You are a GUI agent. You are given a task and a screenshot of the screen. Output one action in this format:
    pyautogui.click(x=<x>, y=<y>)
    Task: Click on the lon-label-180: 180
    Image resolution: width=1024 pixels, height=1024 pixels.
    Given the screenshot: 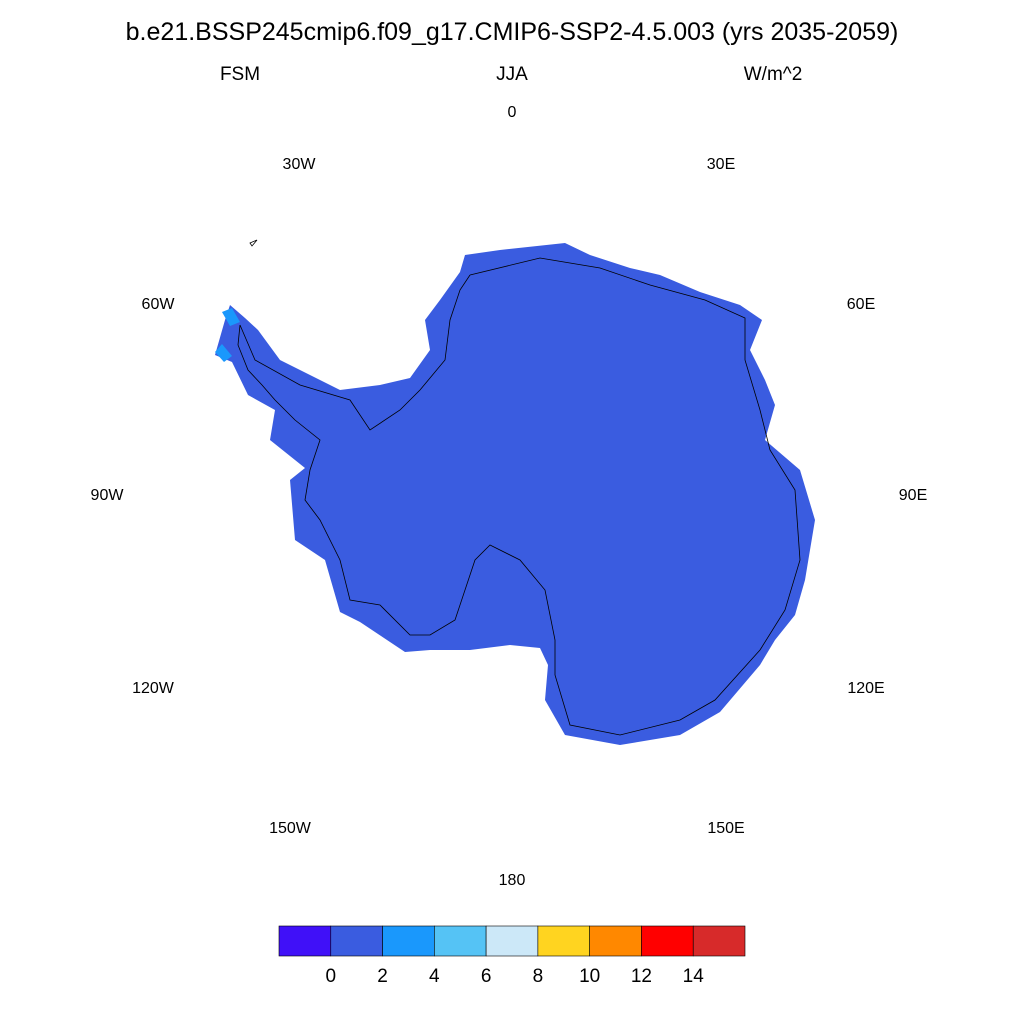 What is the action you would take?
    pyautogui.click(x=512, y=880)
    